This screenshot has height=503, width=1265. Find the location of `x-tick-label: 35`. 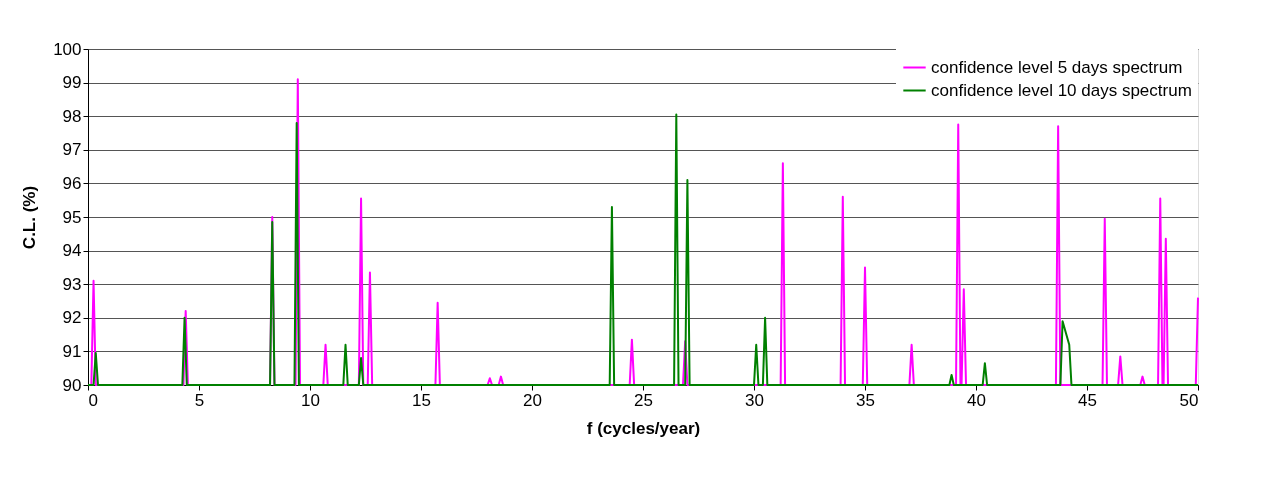

x-tick-label: 35 is located at coordinates (865, 400).